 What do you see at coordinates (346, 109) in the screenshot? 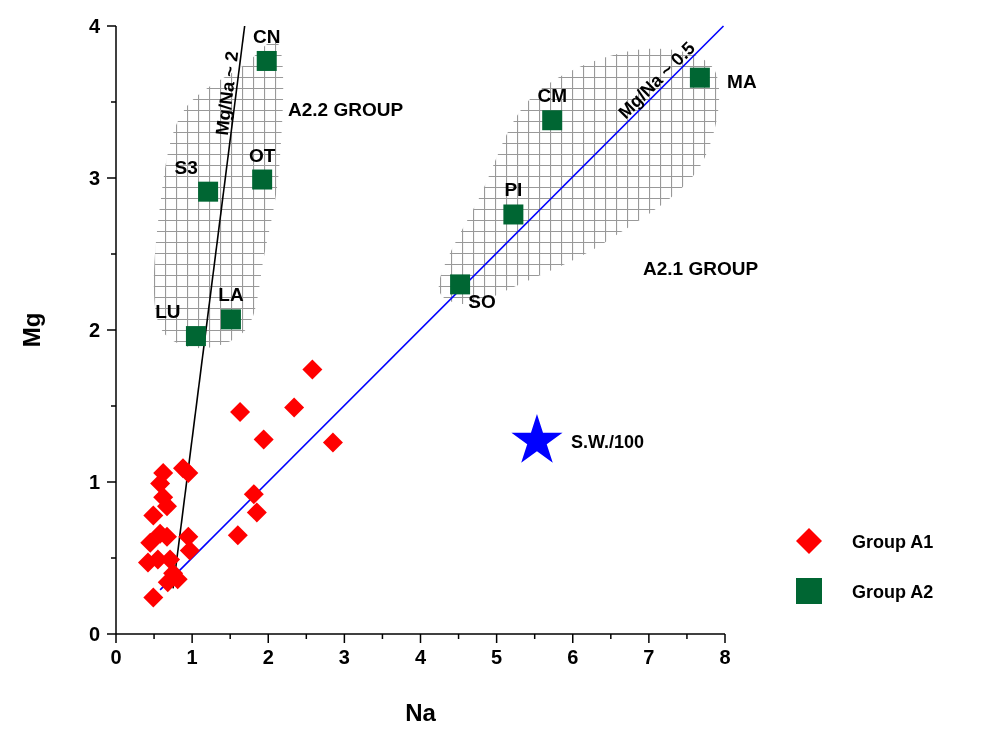
I see `annotation: A2.2 GROUP` at bounding box center [346, 109].